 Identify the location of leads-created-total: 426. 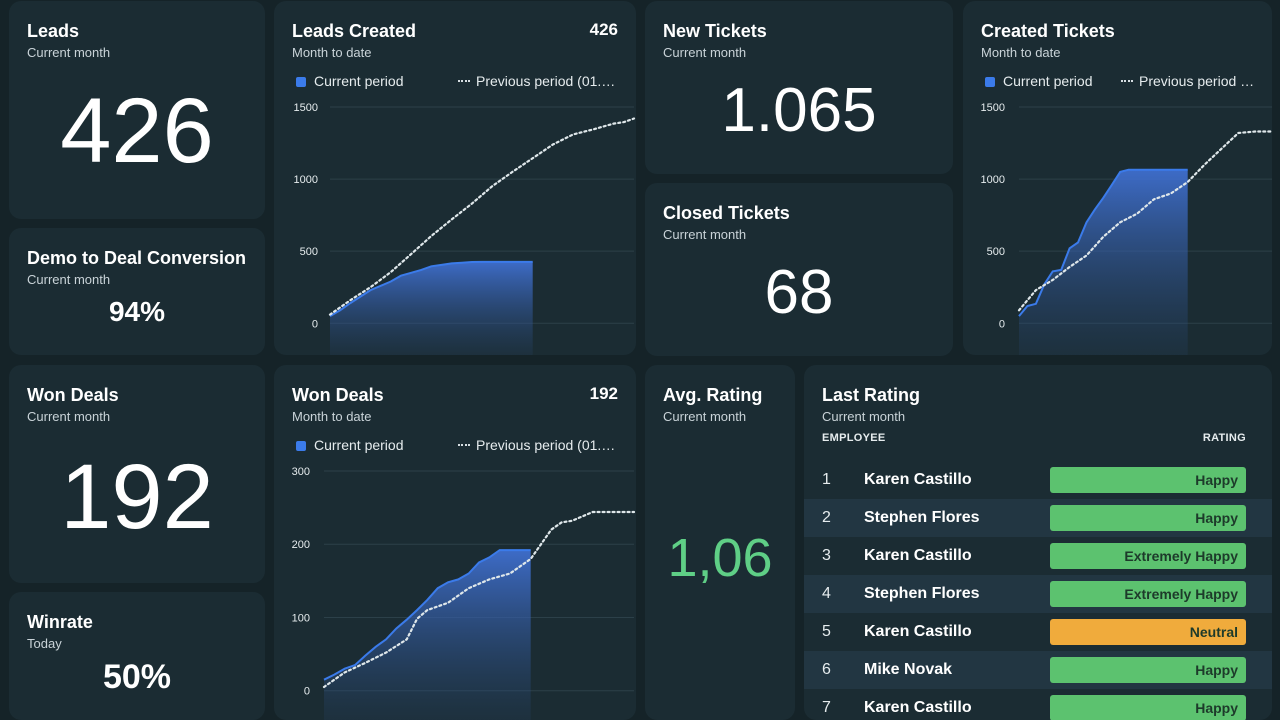
(603, 29).